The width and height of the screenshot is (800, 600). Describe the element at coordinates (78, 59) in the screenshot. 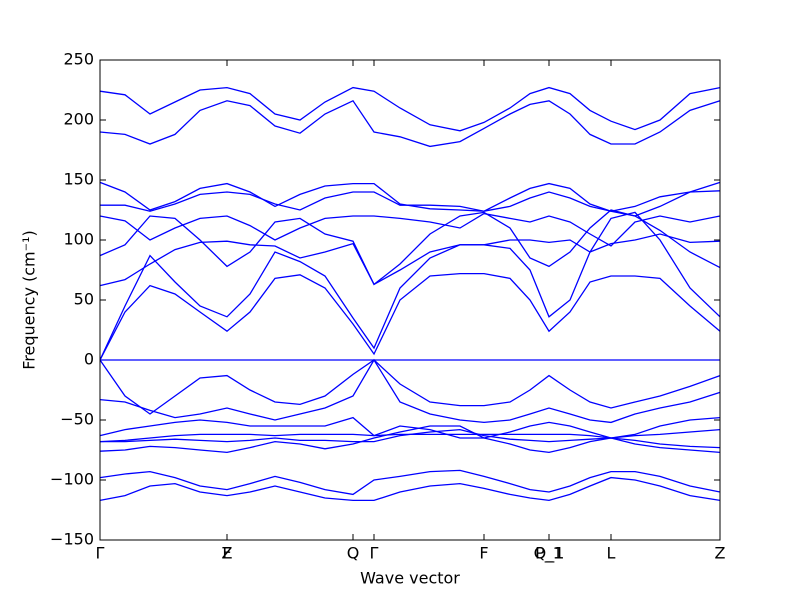

I see `y-tick-label: 250` at that location.